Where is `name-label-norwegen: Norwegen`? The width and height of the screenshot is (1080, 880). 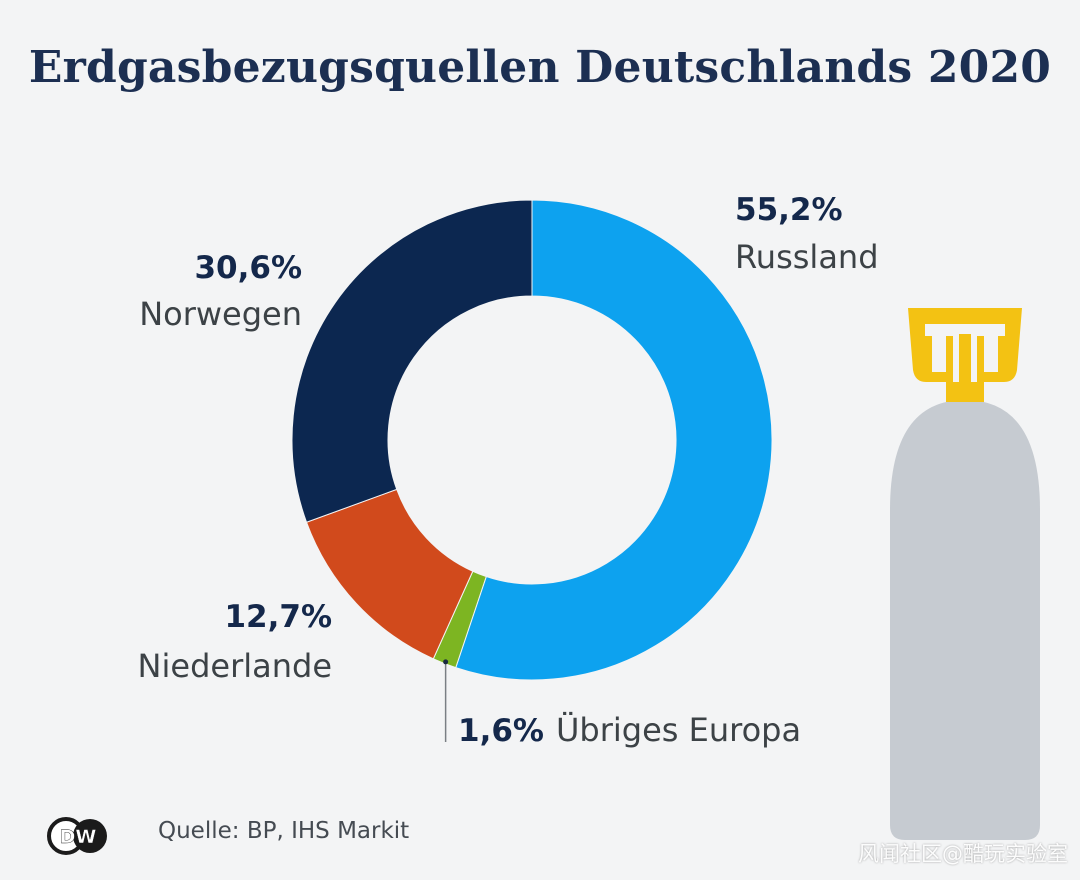 name-label-norwegen: Norwegen is located at coordinates (220, 314).